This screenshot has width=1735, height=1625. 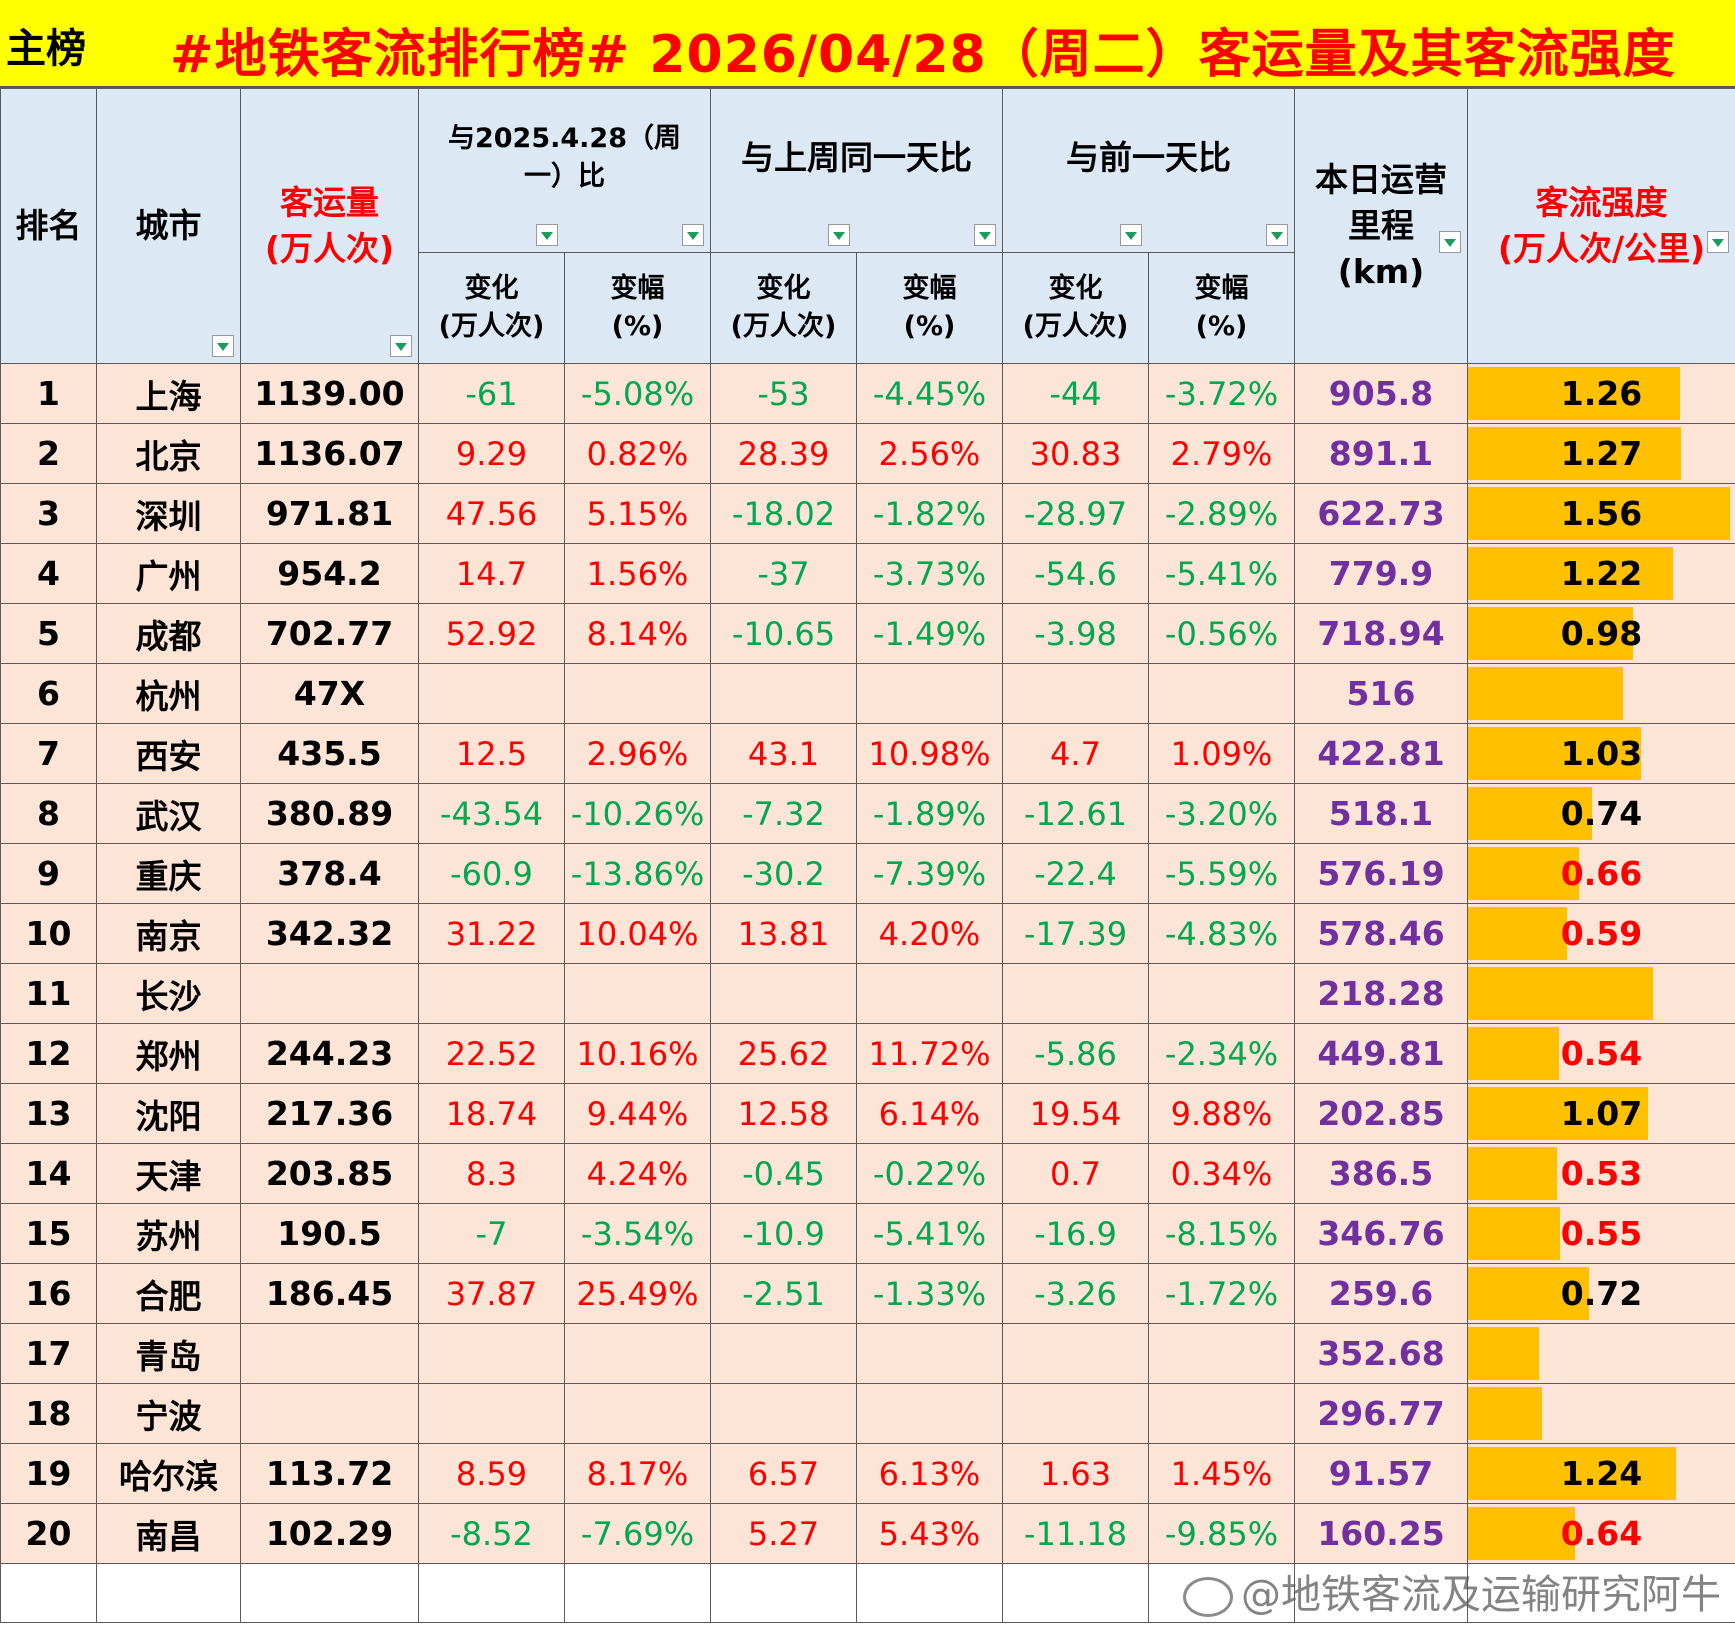 What do you see at coordinates (1381, 1113) in the screenshot?
I see `km-cell: 202.85` at bounding box center [1381, 1113].